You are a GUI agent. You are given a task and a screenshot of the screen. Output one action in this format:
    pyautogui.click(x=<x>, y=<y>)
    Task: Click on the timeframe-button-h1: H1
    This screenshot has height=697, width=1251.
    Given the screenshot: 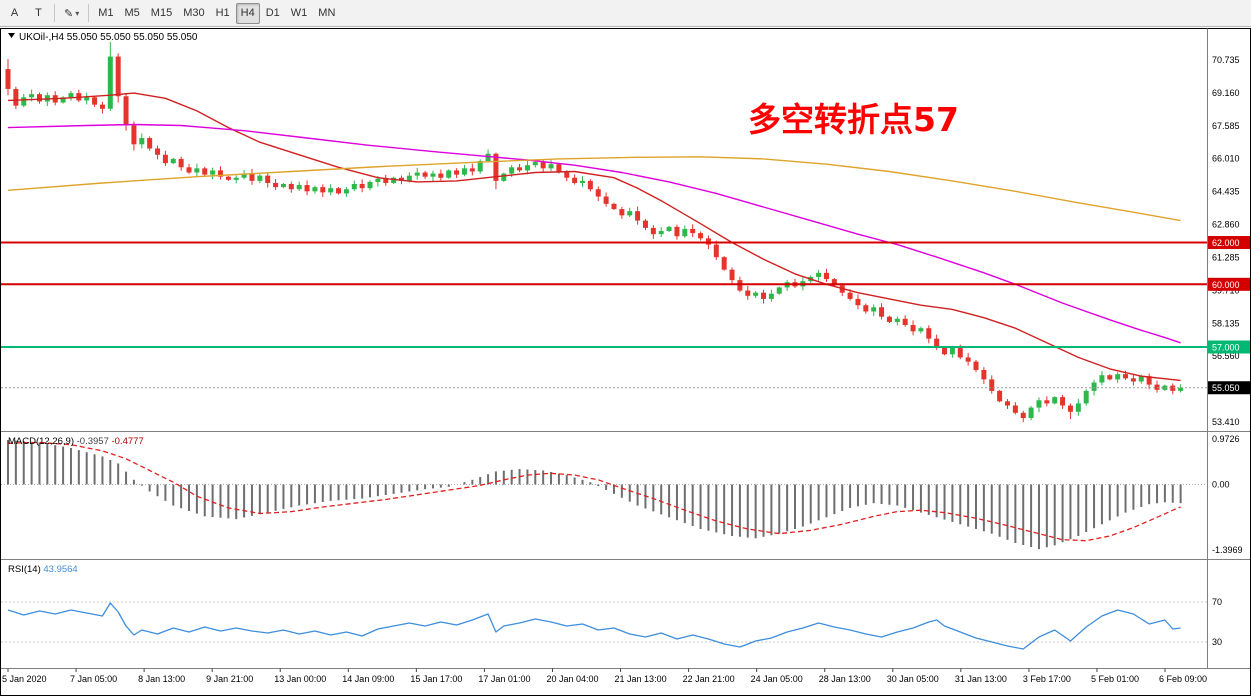 What is the action you would take?
    pyautogui.click(x=223, y=13)
    